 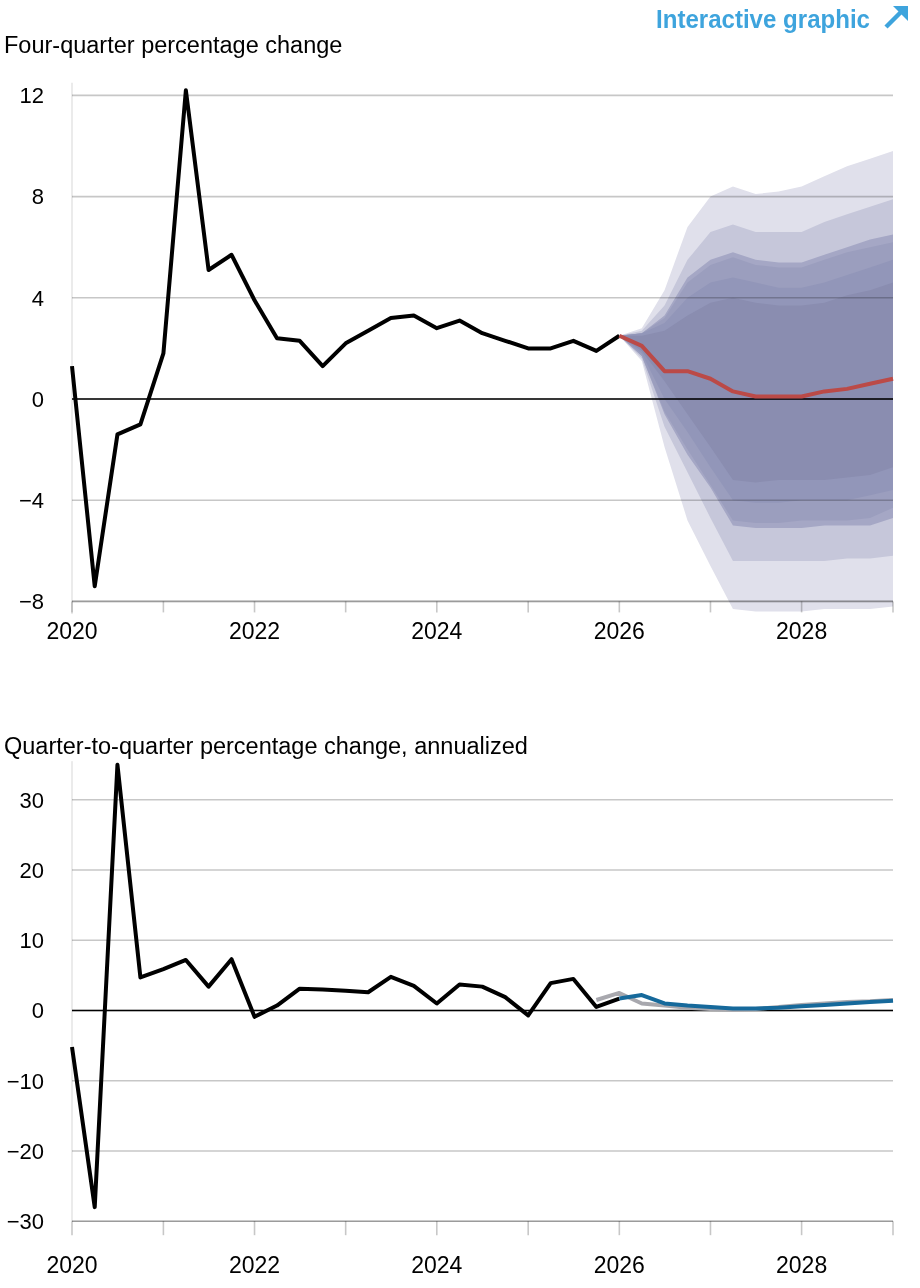 What do you see at coordinates (31, 941) in the screenshot?
I see `y-tick-label: 10` at bounding box center [31, 941].